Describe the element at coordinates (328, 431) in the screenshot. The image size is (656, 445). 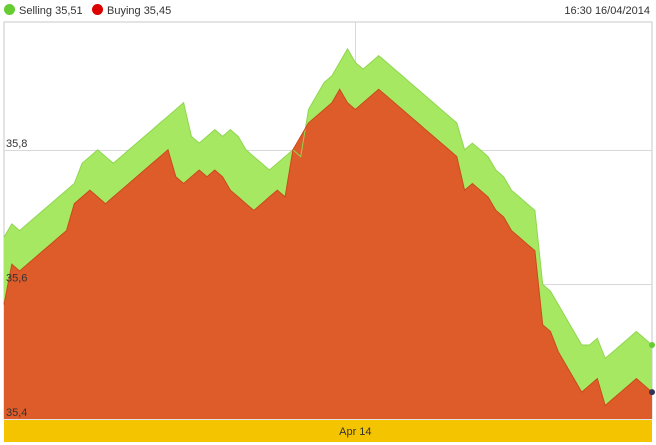
I see `x-axis-bar` at that location.